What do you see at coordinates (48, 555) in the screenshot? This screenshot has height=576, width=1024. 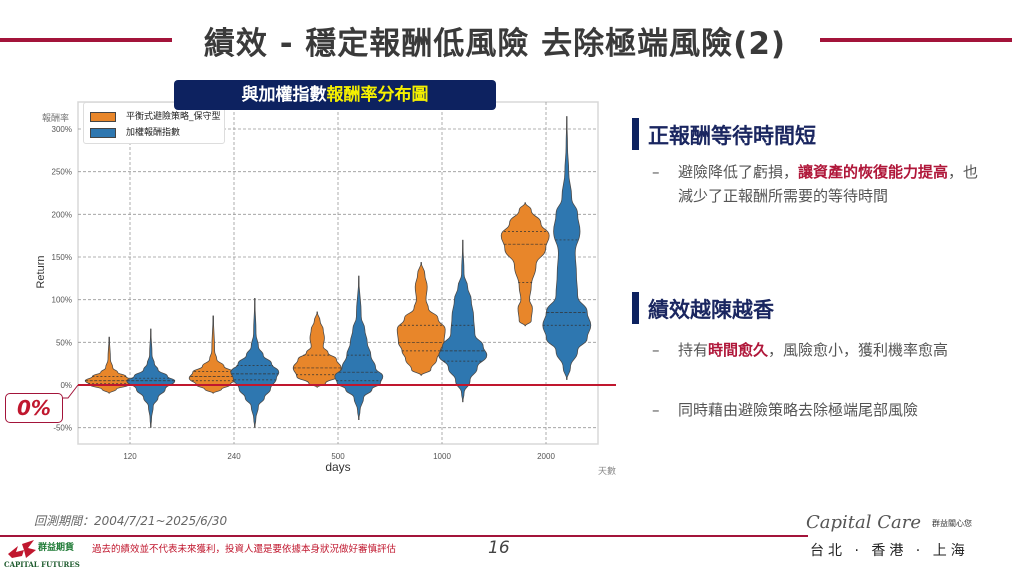 I see `capital-futures-logo: 群益期貨 CAPITAL FUTURES` at bounding box center [48, 555].